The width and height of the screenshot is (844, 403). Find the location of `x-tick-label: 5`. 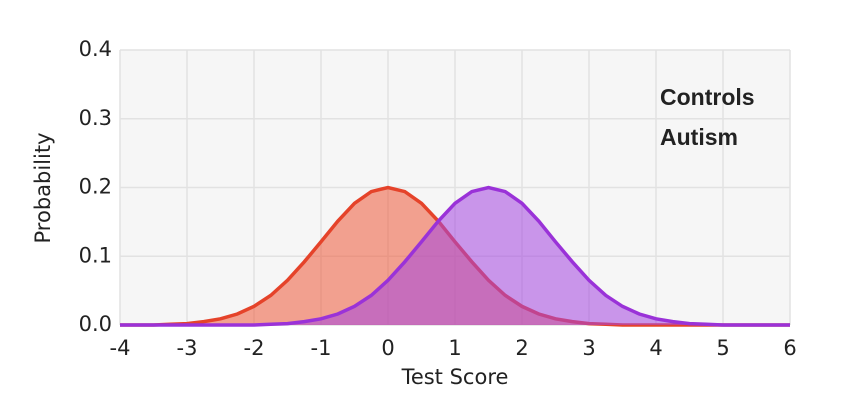

x-tick-label: 5 is located at coordinates (722, 348).